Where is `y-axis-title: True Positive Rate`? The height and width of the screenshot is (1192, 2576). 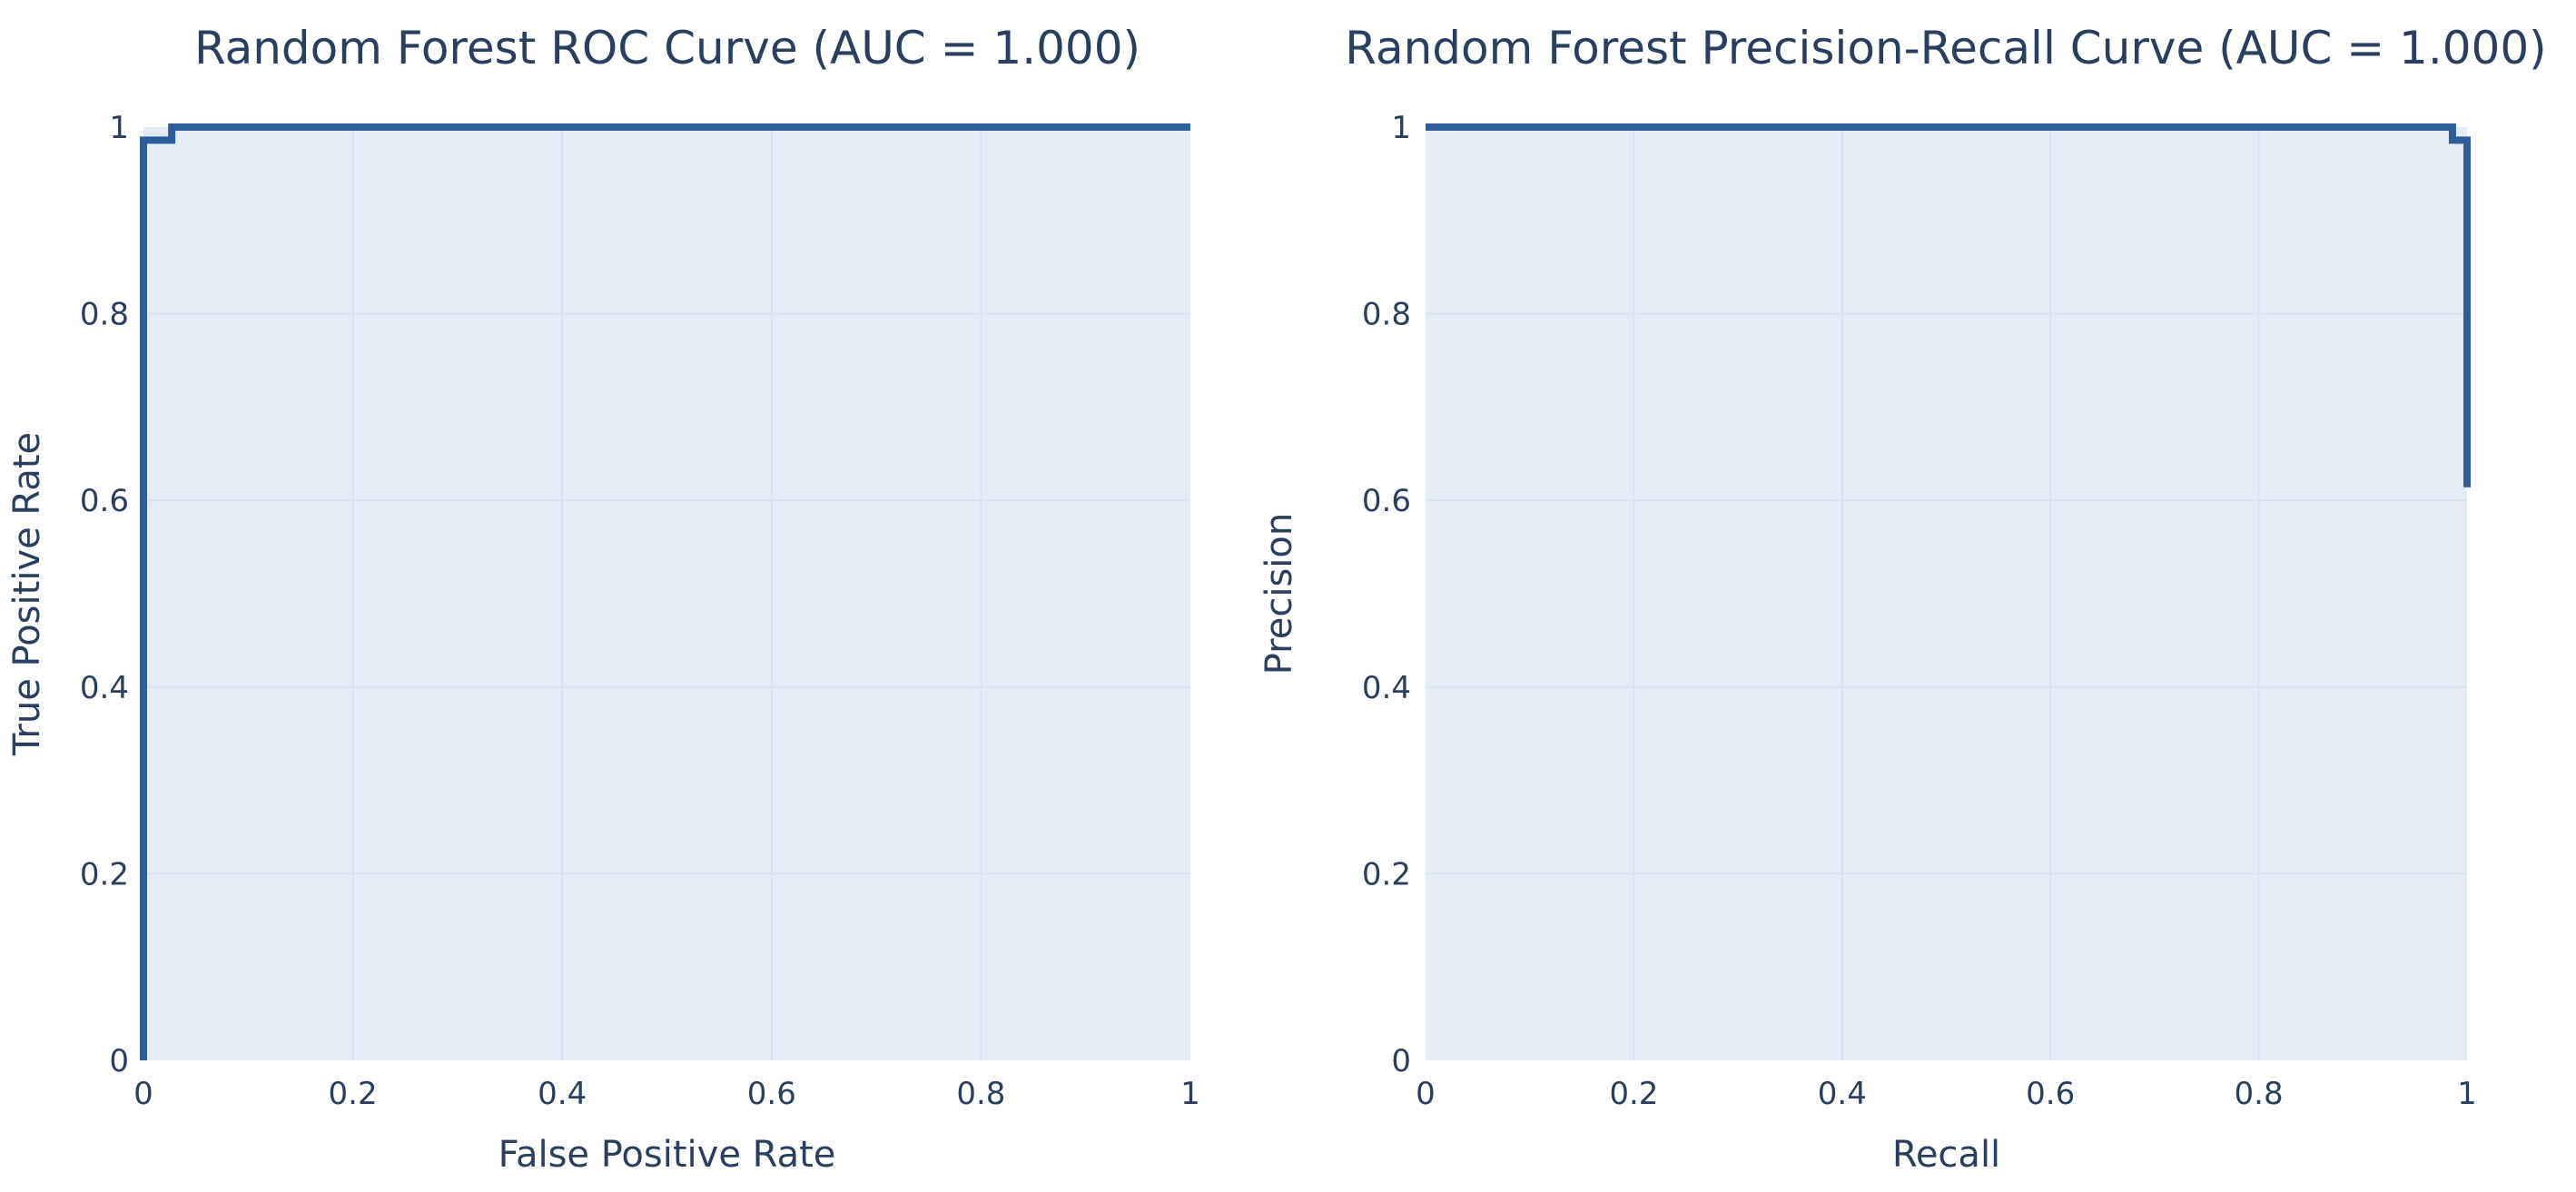 y-axis-title: True Positive Rate is located at coordinates (27, 594).